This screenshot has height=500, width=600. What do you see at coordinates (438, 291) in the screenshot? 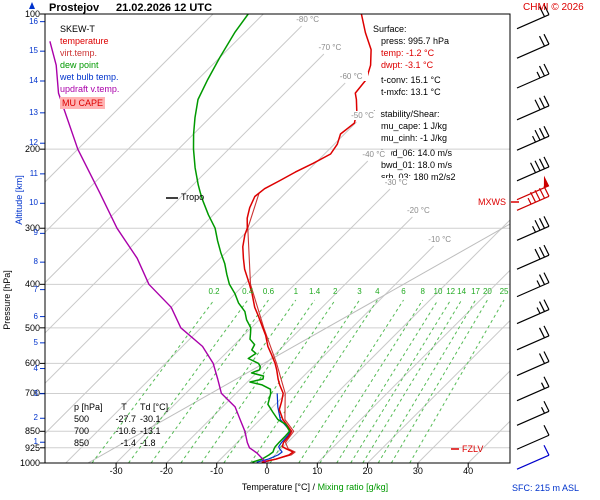
I see `mixing-ratio-label: 10` at bounding box center [438, 291].